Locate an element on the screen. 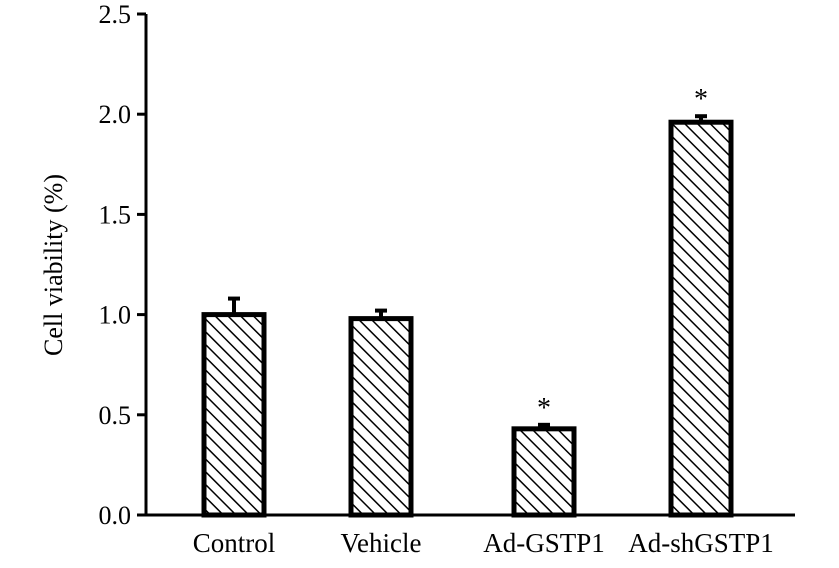 The width and height of the screenshot is (839, 568). y-tick-label: 0.0 is located at coordinates (115, 515).